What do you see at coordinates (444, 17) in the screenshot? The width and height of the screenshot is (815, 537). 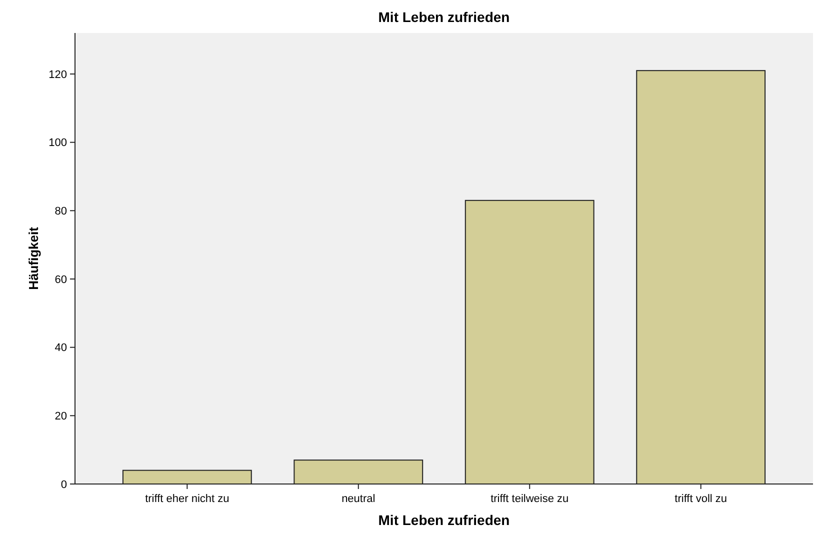 I see `chart-title: Mit Leben zufrieden` at bounding box center [444, 17].